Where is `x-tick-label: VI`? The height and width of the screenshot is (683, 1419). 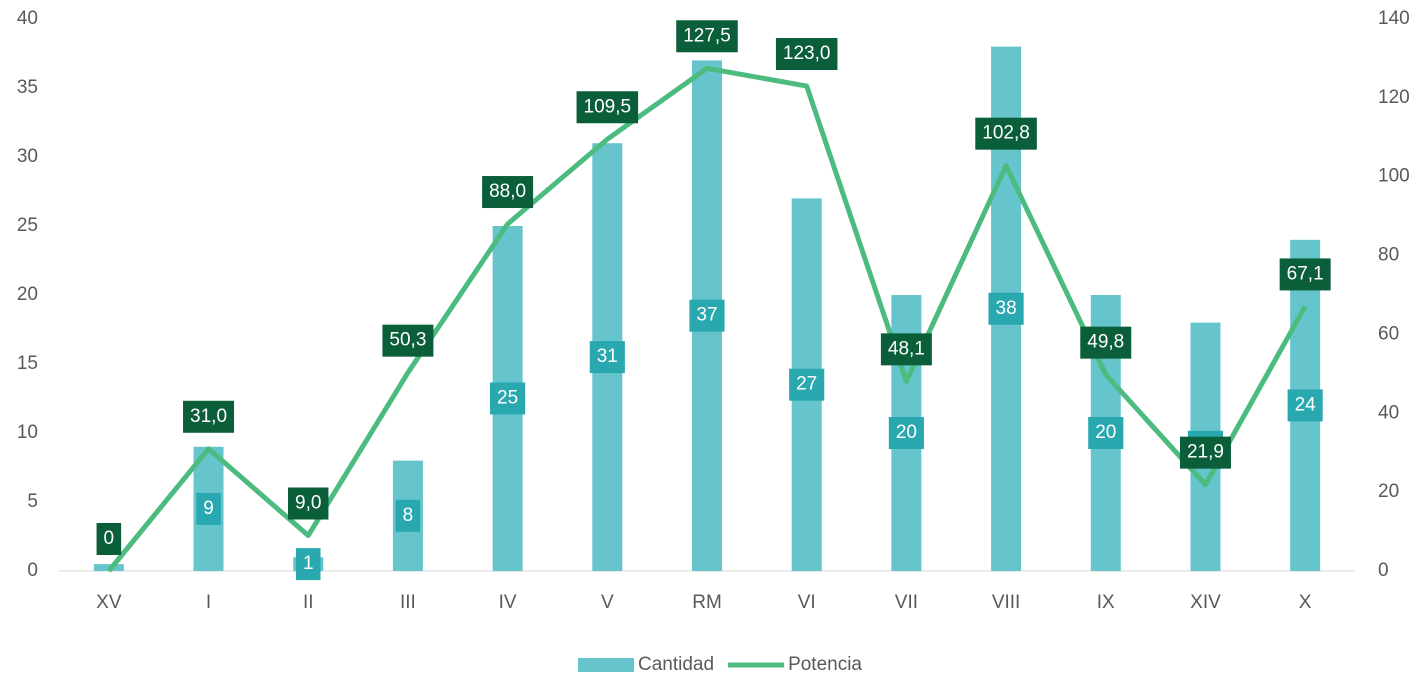
x-tick-label: VI is located at coordinates (807, 602).